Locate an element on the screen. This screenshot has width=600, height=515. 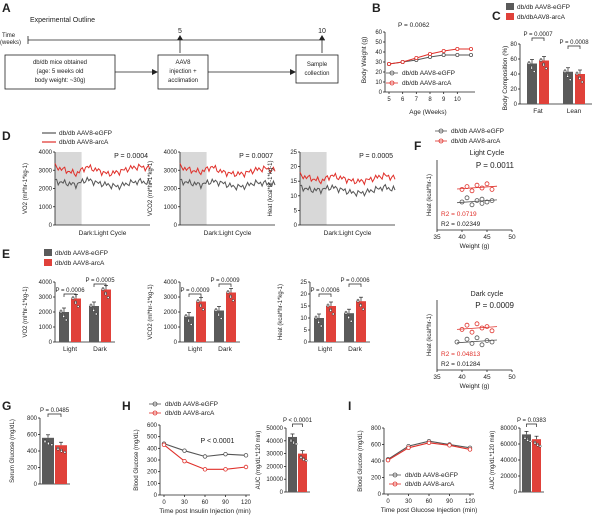
chart-d3-ylabel: Heat (kcal*hr-1*kg-1) is located at coordinates (271, 188).